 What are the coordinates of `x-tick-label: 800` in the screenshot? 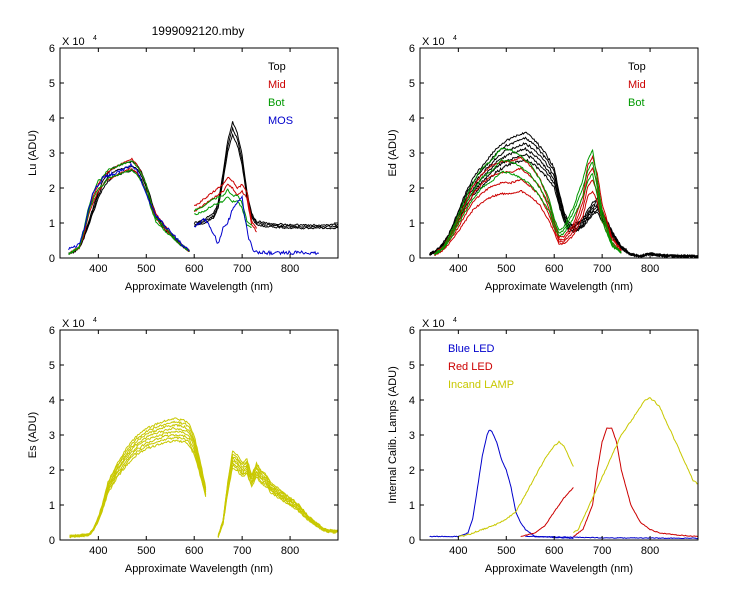 It's located at (650, 269).